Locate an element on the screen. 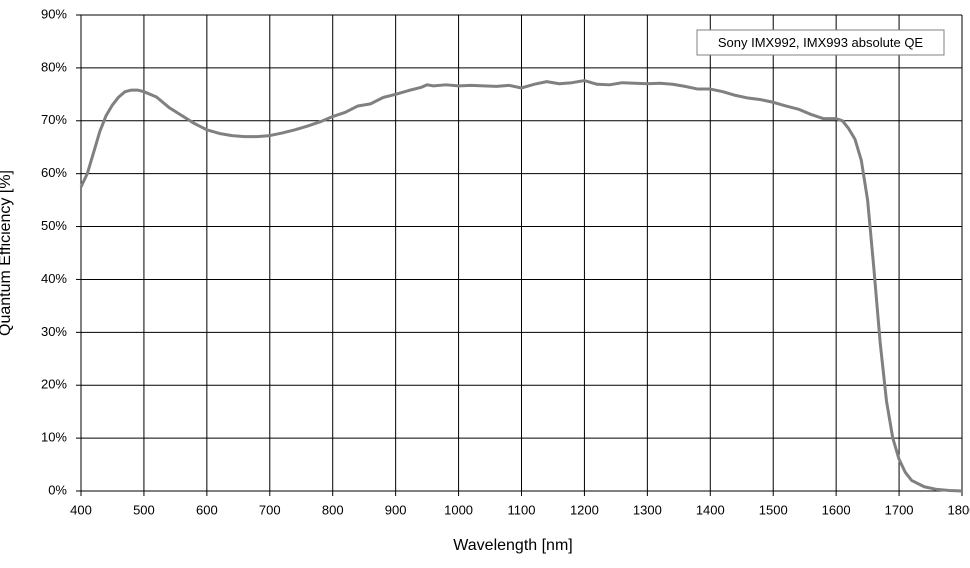 This screenshot has height=568, width=970. x-tick-label: 1300 is located at coordinates (647, 509).